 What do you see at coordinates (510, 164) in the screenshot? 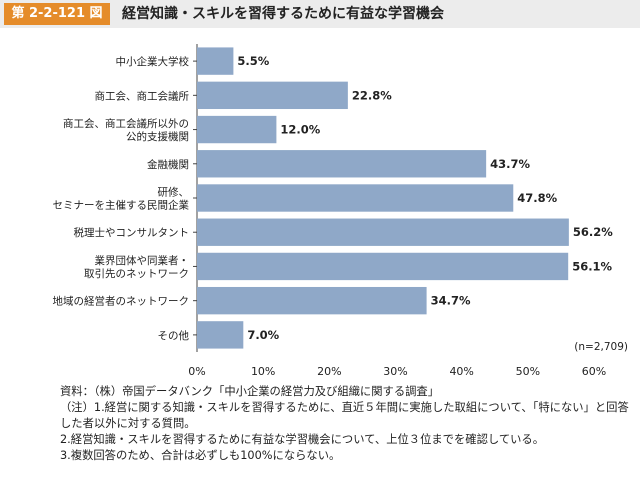
I see `value-label: 43.7%` at bounding box center [510, 164].